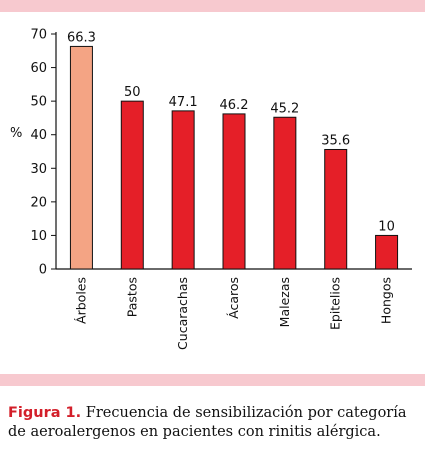 The image size is (425, 449). I want to click on y-tick-label: 20, so click(38, 202).